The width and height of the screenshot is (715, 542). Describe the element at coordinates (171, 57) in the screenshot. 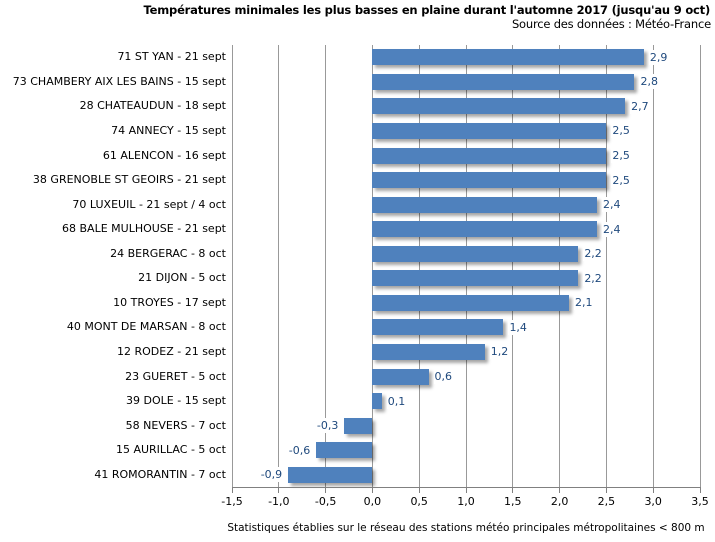

I see `category-label: 71 ST YAN - 21 sept` at that location.